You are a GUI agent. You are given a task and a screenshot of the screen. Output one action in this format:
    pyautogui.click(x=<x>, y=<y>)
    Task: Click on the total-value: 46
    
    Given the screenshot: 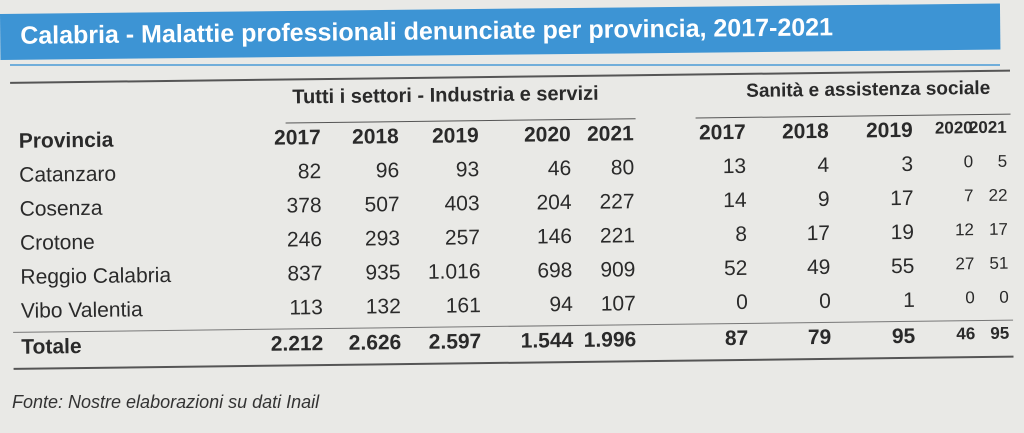 What is the action you would take?
    pyautogui.click(x=966, y=334)
    